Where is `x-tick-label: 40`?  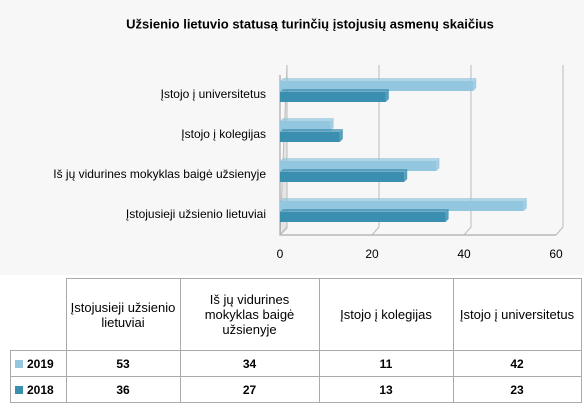
x-tick-label: 40 is located at coordinates (464, 254).